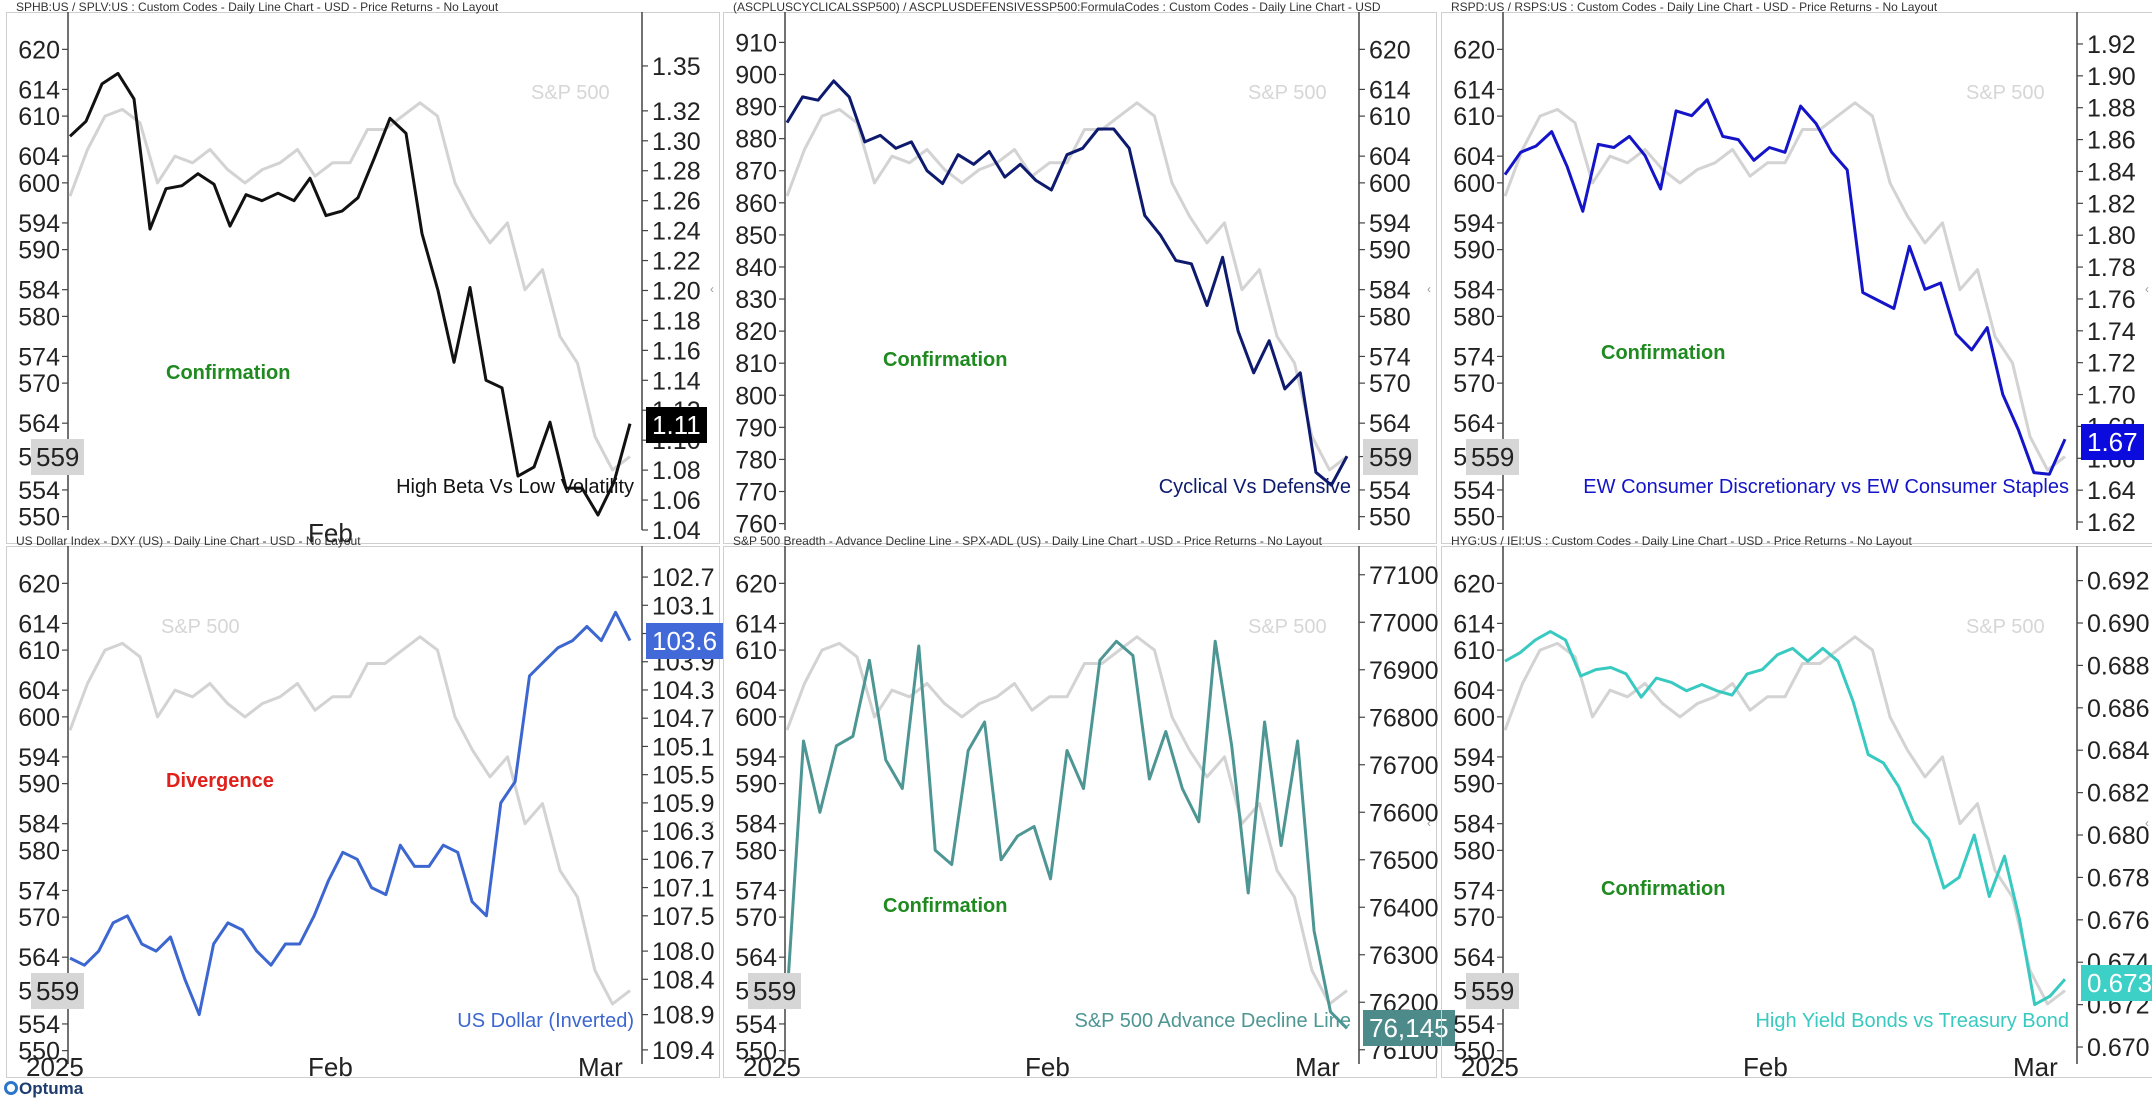 The image size is (2152, 1101). I want to click on right-tick-label: 1.18, so click(676, 321).